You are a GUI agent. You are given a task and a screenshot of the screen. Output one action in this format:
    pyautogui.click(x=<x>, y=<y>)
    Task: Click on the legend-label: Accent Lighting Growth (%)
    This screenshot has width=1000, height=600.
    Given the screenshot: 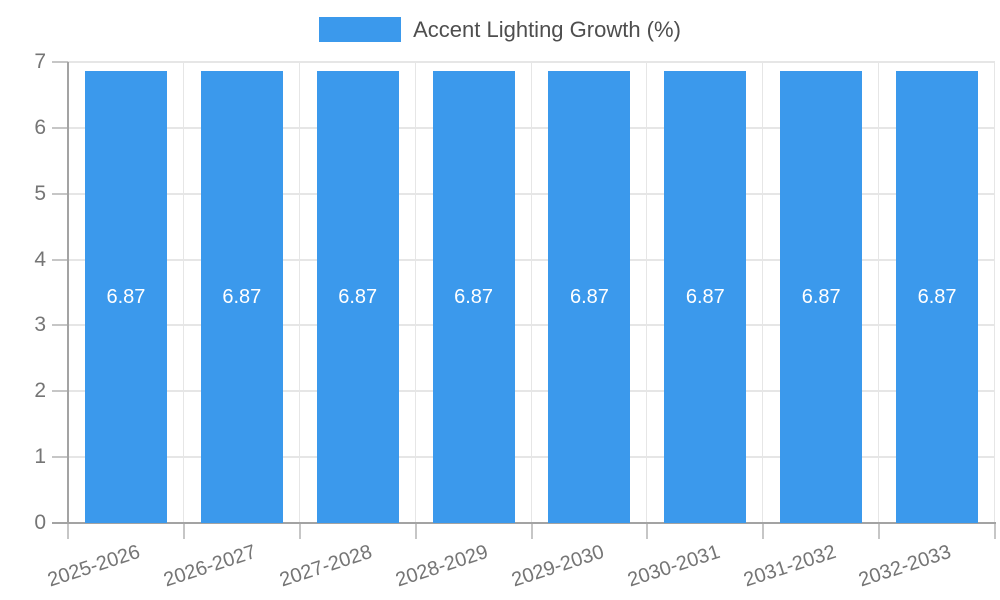 What is the action you would take?
    pyautogui.click(x=547, y=29)
    